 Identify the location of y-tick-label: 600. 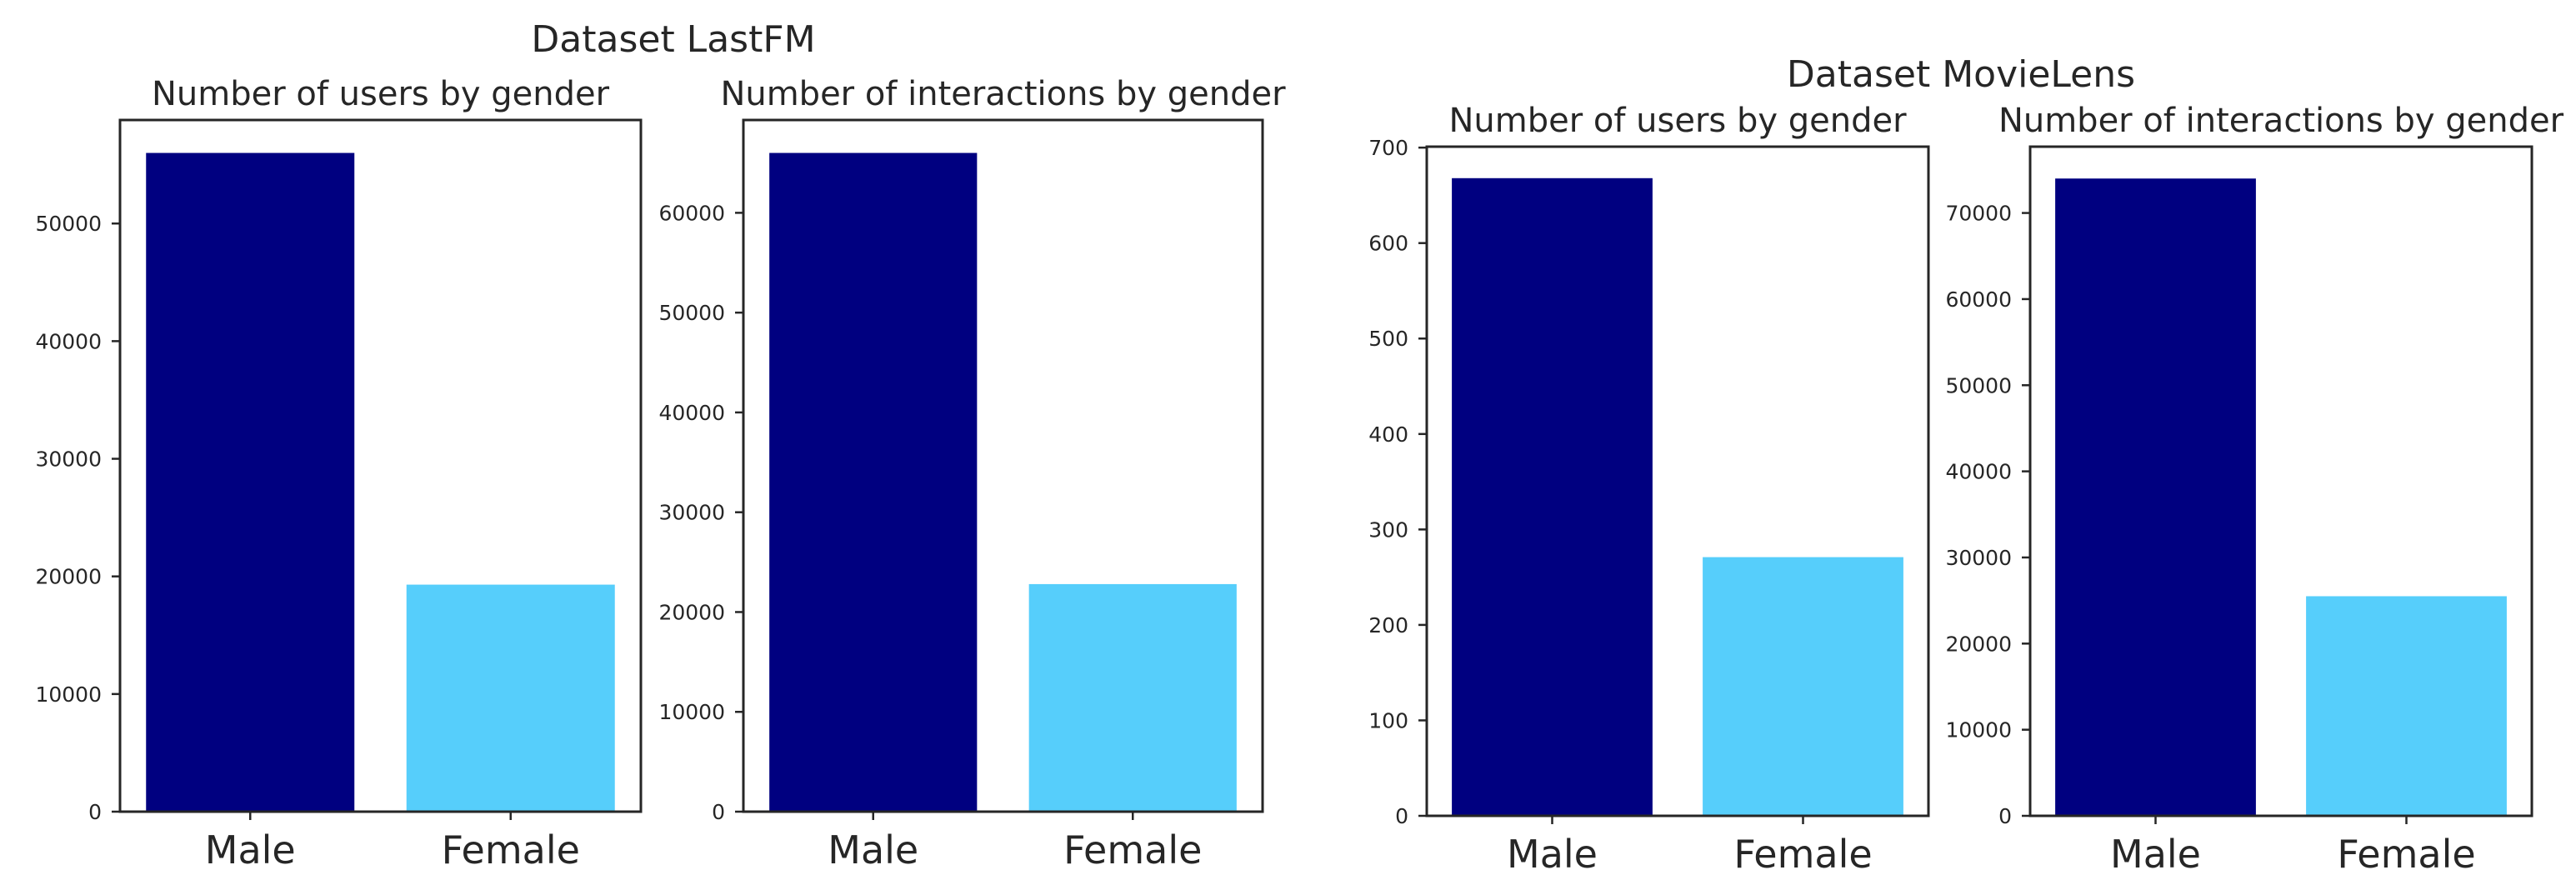
(1388, 244).